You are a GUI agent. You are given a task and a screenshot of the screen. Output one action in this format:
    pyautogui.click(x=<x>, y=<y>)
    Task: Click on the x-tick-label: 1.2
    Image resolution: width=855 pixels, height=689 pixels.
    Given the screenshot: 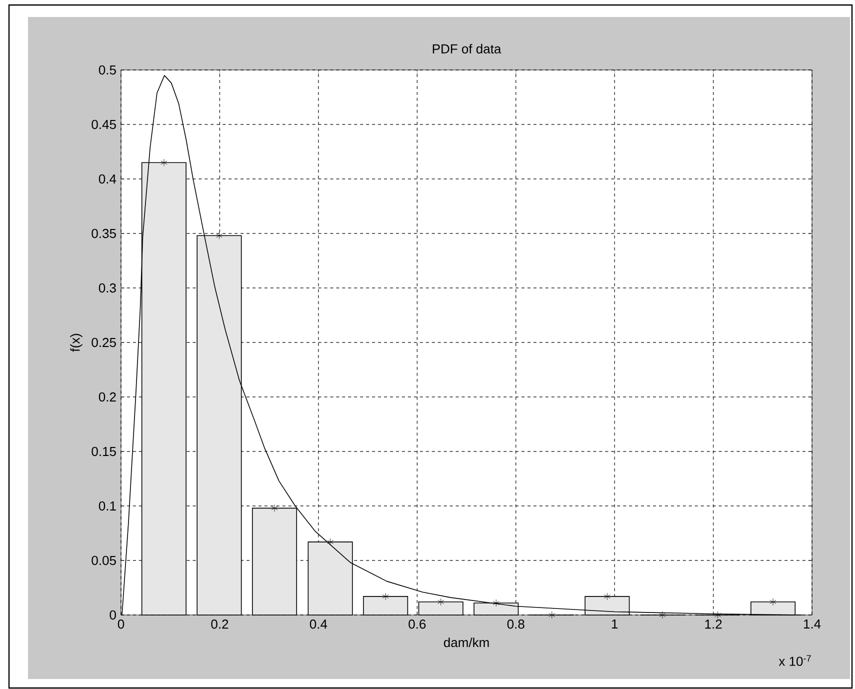 What is the action you would take?
    pyautogui.click(x=713, y=624)
    